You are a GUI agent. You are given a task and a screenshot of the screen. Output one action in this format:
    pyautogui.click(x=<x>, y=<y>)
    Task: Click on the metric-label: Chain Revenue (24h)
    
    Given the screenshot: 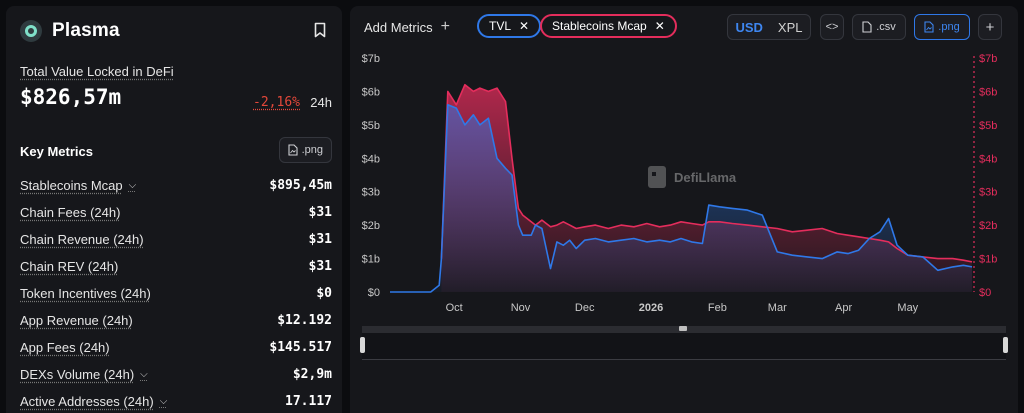 What is the action you would take?
    pyautogui.click(x=82, y=239)
    